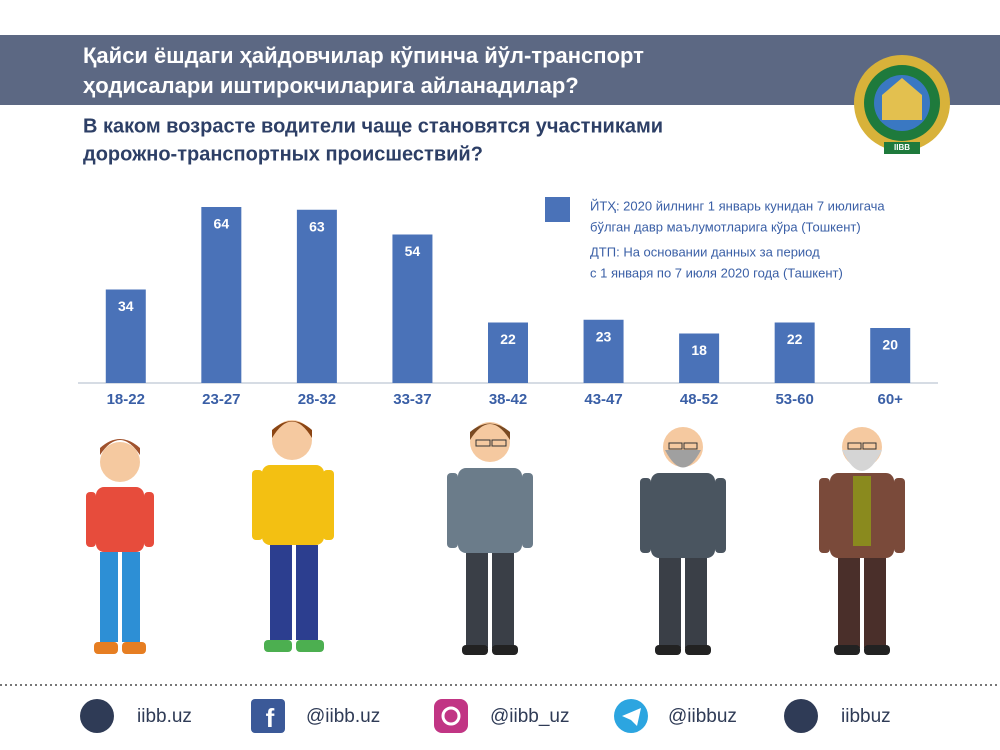 Image resolution: width=1000 pixels, height=750 pixels. What do you see at coordinates (222, 224) in the screenshot?
I see `value-label: 64` at bounding box center [222, 224].